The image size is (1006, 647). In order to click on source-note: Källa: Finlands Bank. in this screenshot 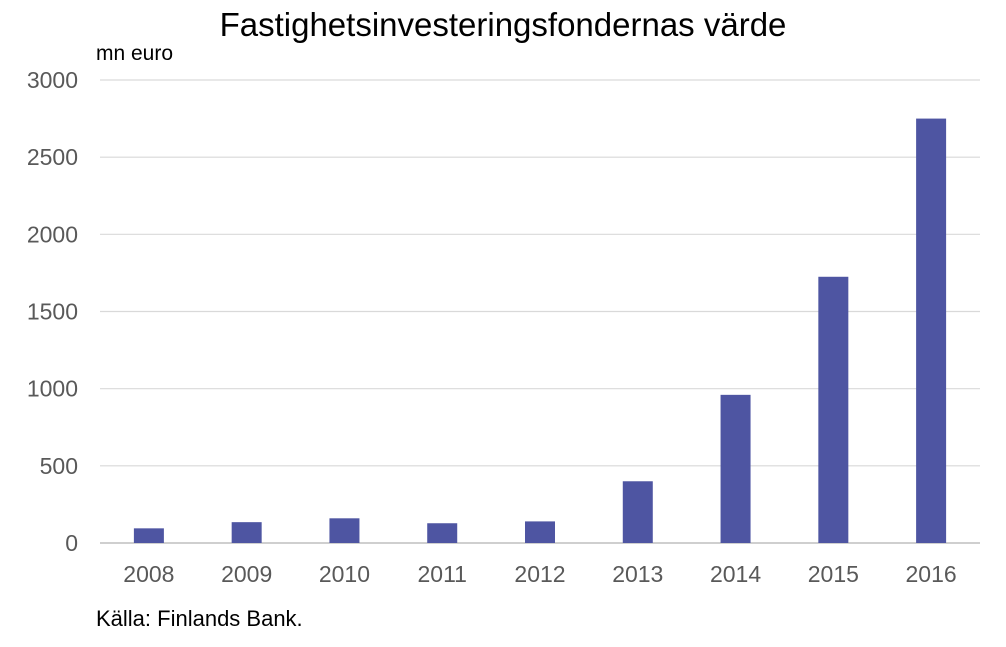, I will do `click(199, 618)`.